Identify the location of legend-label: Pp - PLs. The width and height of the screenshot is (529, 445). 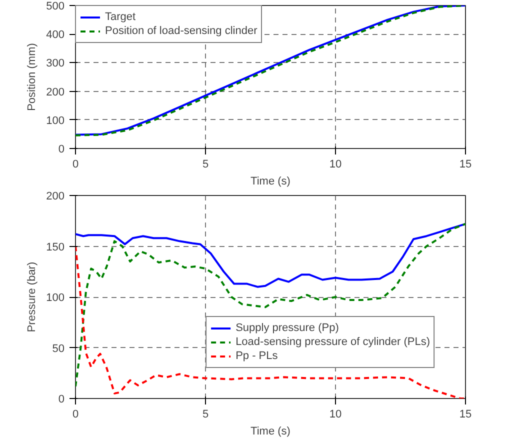
(257, 356).